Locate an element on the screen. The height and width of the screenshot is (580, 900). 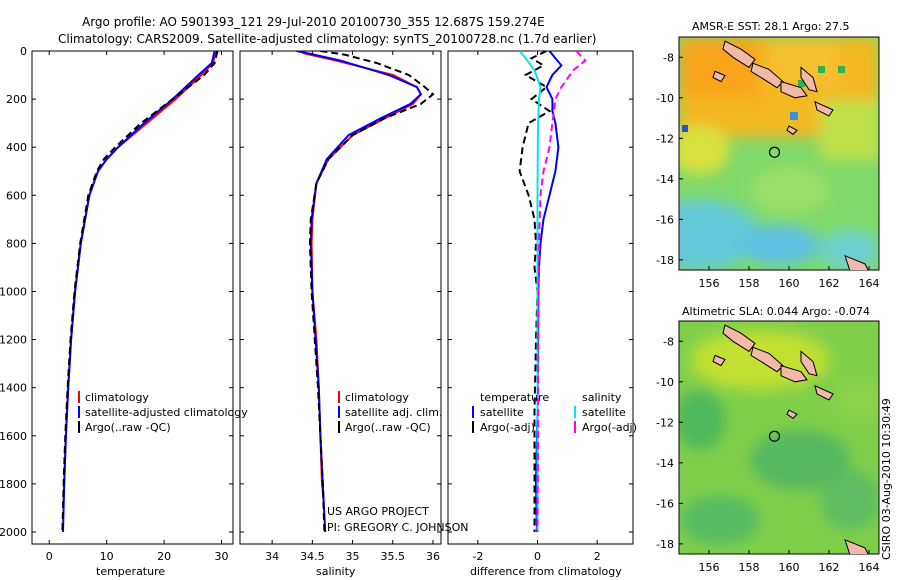
y-tick-label: 400 is located at coordinates (16, 147).